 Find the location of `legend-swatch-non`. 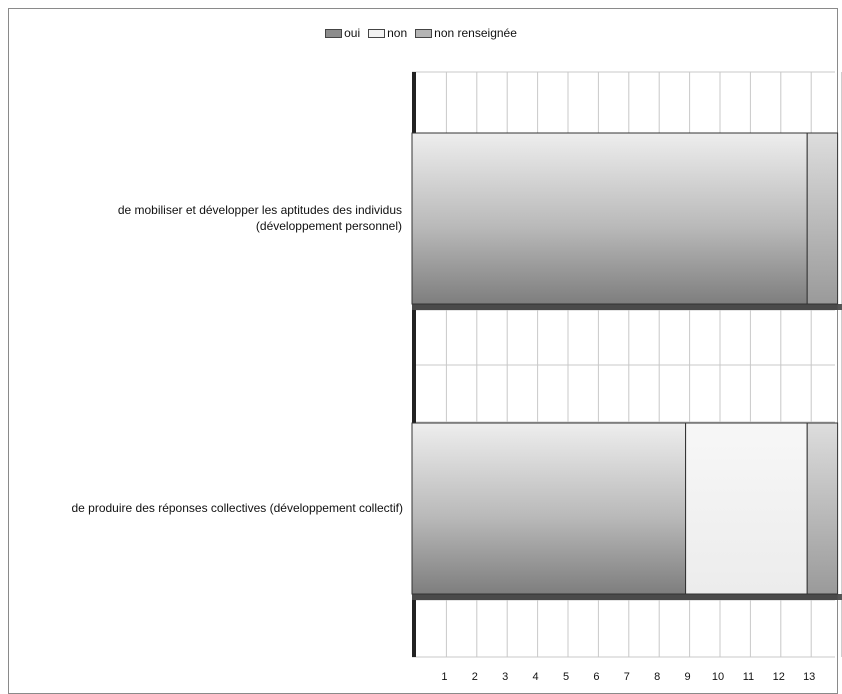

legend-swatch-non is located at coordinates (377, 33).